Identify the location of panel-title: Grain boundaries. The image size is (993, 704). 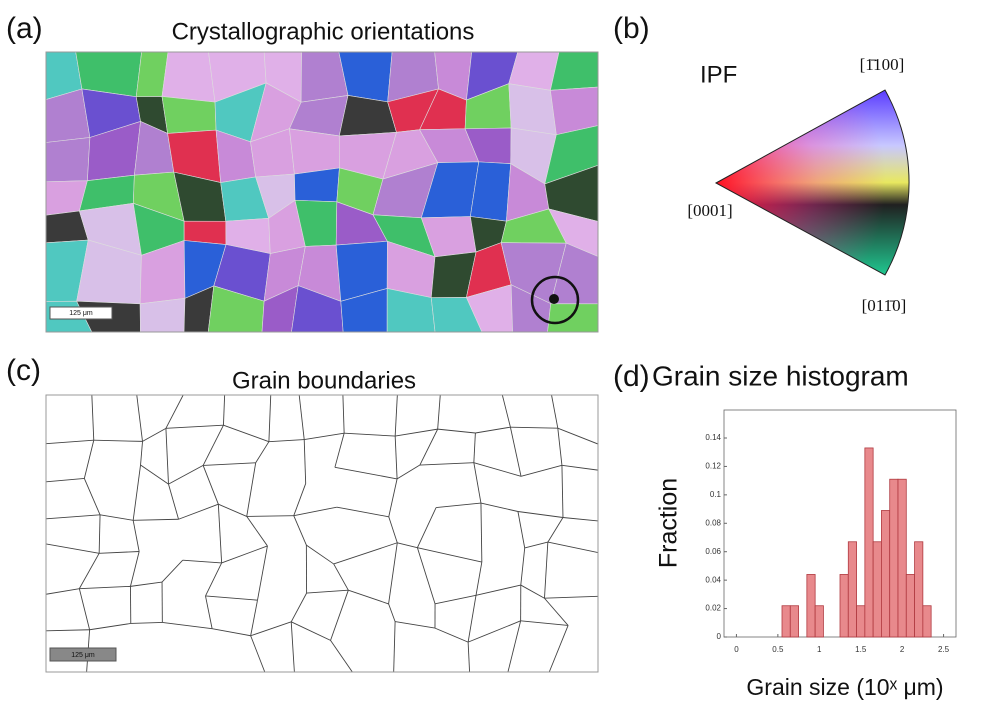
(324, 380).